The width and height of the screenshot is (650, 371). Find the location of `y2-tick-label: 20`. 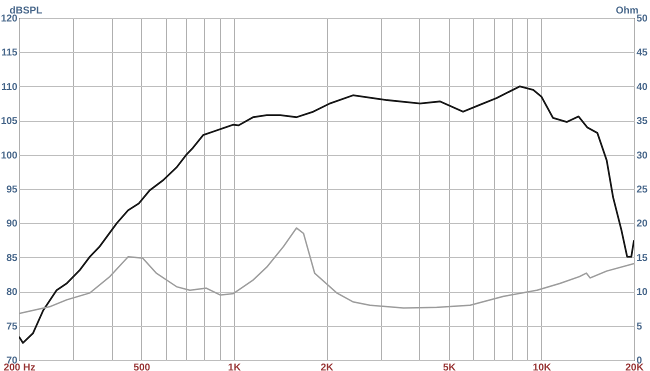

y2-tick-label: 20 is located at coordinates (642, 224).